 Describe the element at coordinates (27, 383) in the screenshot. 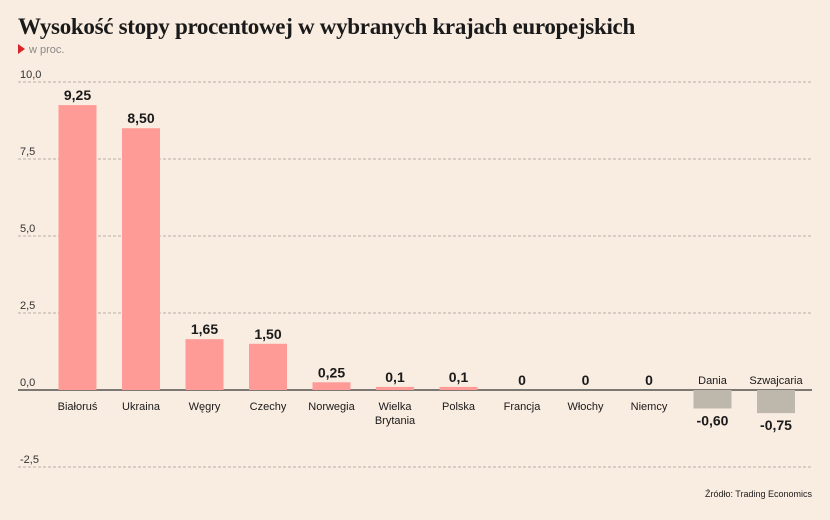

I see `y-tick-label: 0,0` at that location.